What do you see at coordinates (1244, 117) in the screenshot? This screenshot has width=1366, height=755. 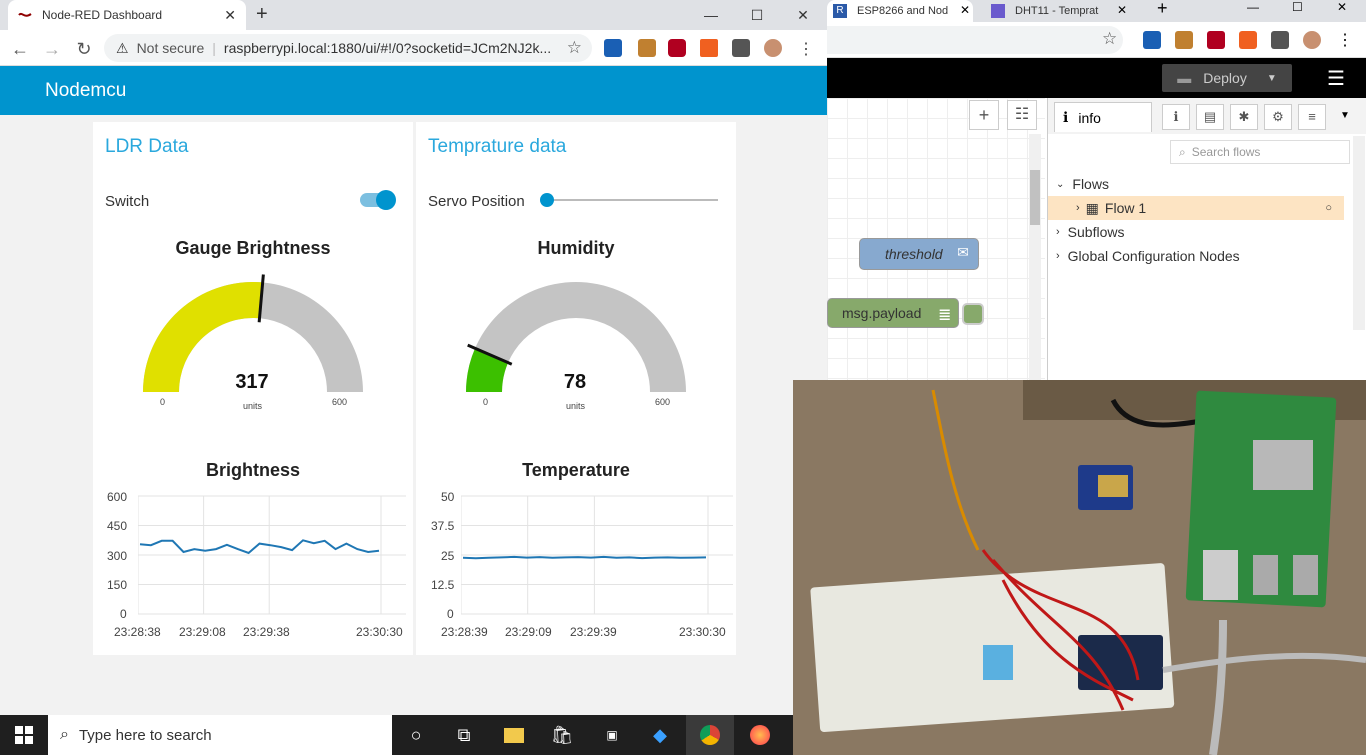 I see `bug-icon: ✱` at bounding box center [1244, 117].